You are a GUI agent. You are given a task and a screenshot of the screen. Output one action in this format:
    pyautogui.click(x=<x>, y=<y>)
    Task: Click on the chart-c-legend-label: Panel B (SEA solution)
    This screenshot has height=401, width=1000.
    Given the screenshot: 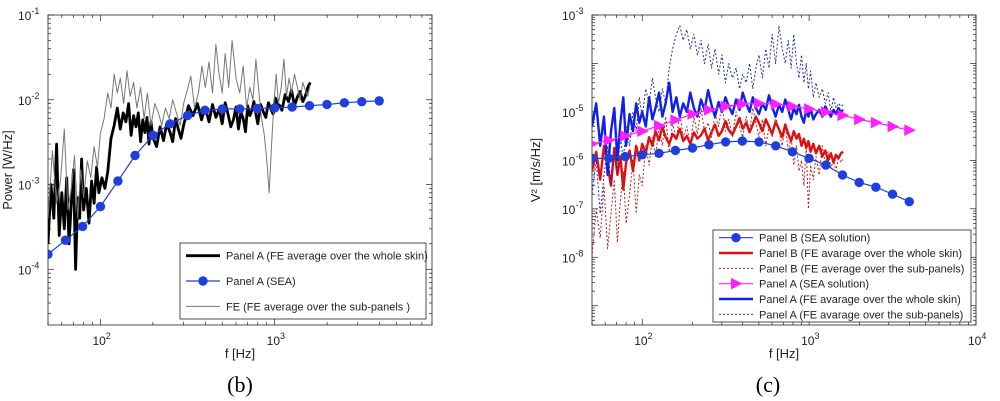 What is the action you would take?
    pyautogui.click(x=814, y=239)
    